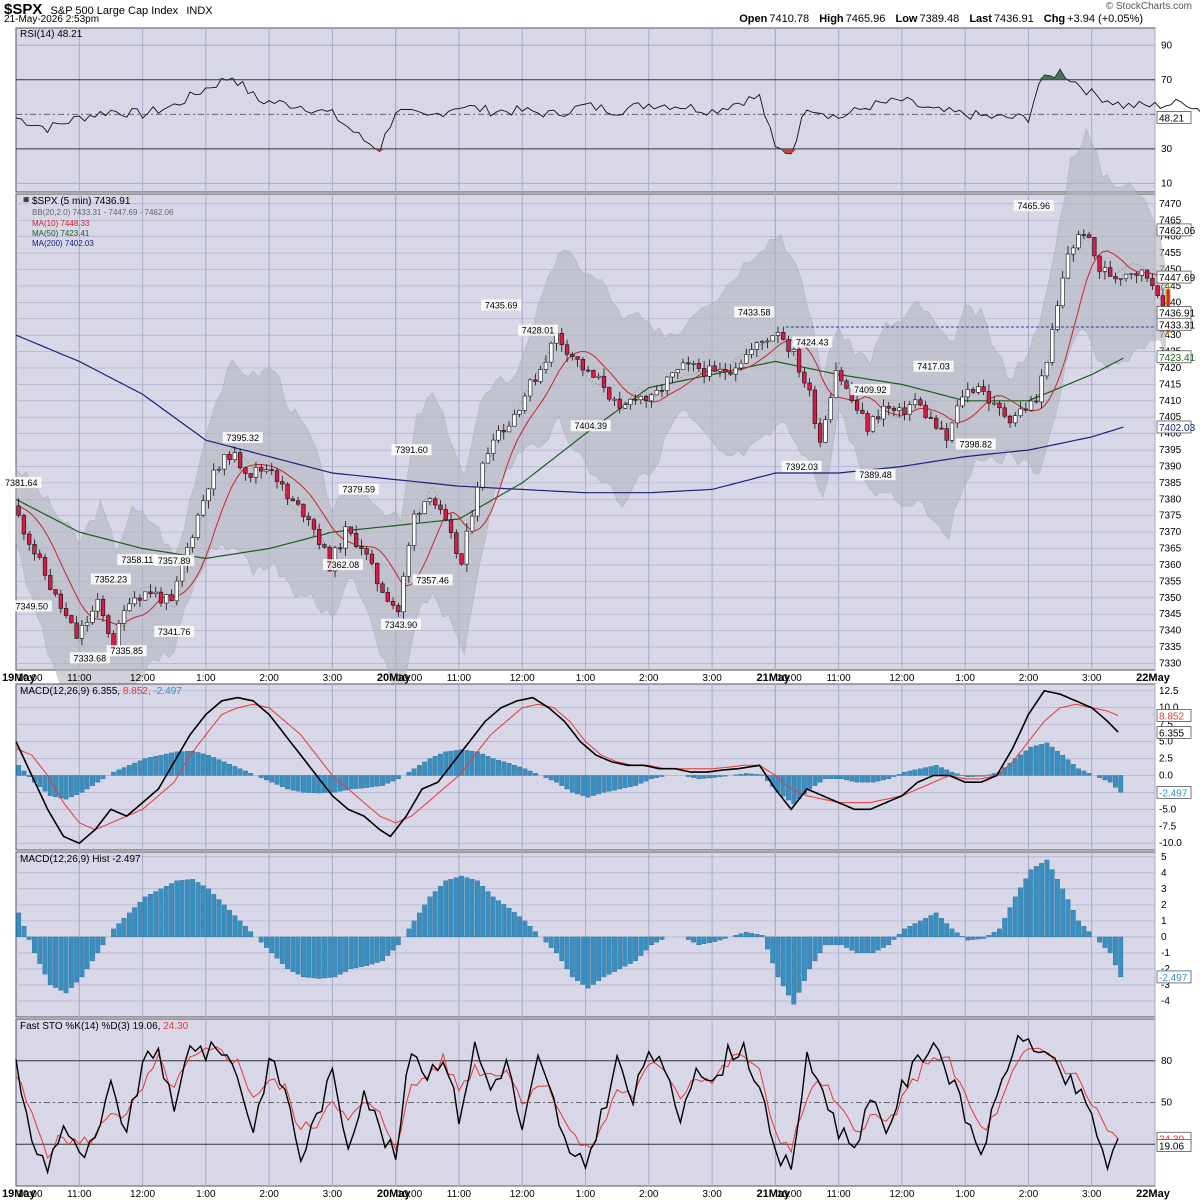  Describe the element at coordinates (1170, 499) in the screenshot. I see `price-tick-label: 7380` at that location.